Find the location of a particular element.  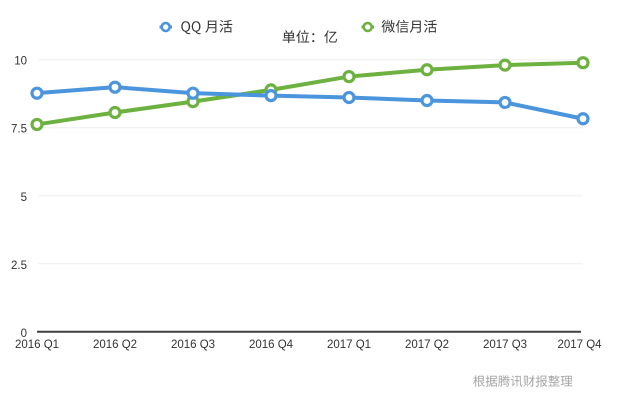

svg-text: 5 is located at coordinates (24, 198).